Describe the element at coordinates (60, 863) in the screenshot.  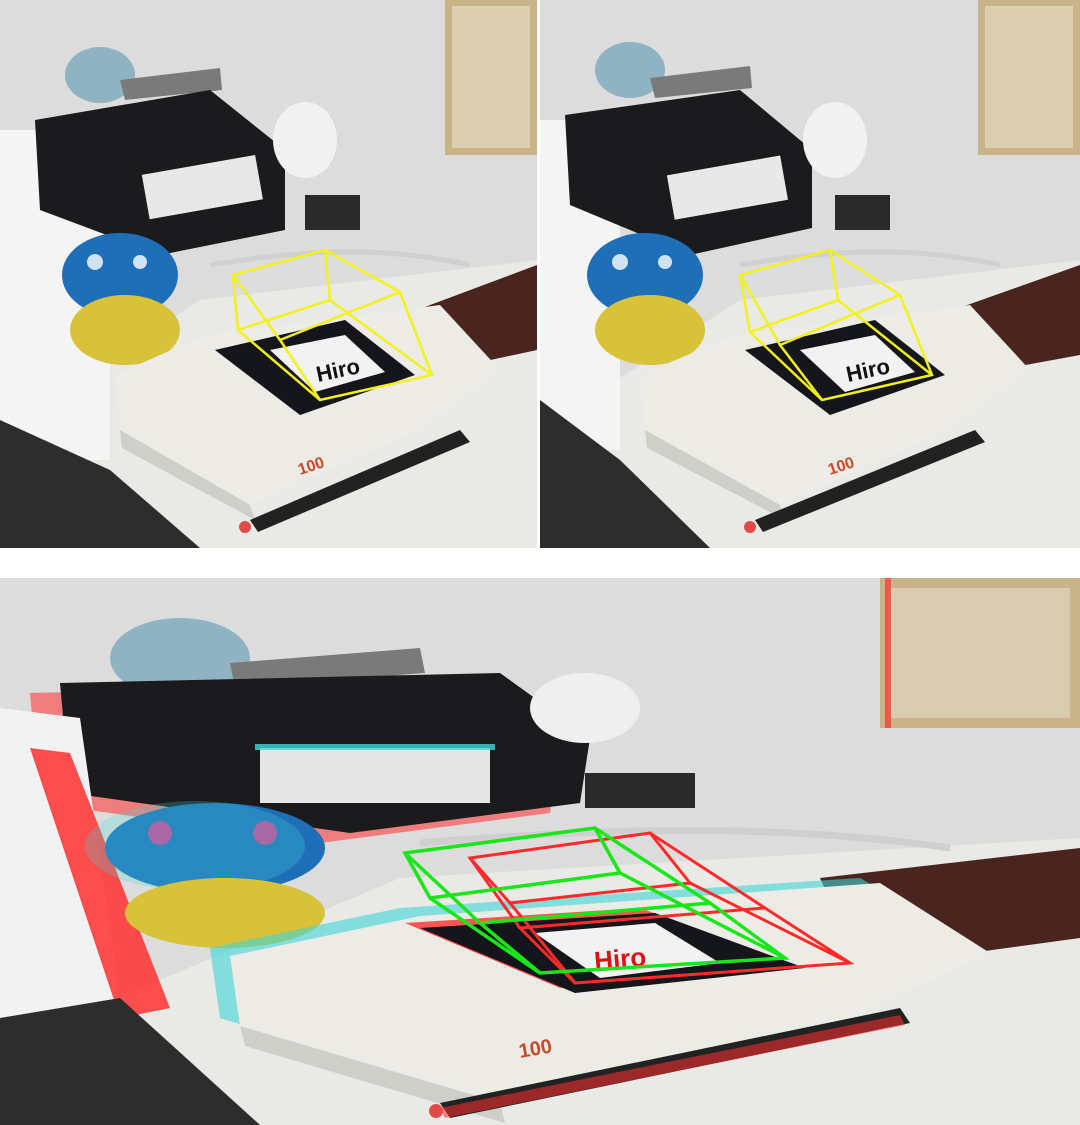
I see `white-side-panel` at that location.